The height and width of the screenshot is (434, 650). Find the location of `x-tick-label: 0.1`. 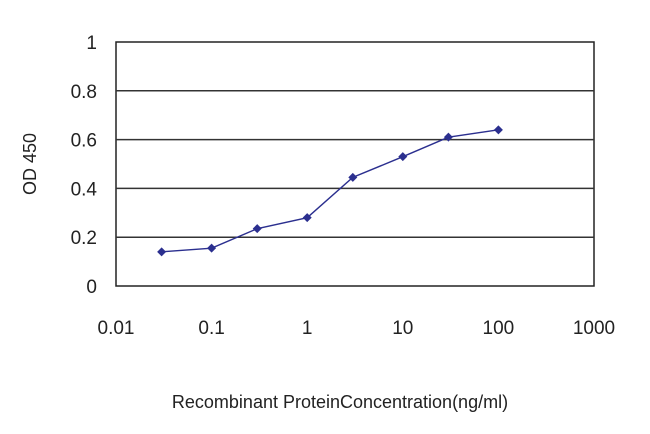

x-tick-label: 0.1 is located at coordinates (211, 328).